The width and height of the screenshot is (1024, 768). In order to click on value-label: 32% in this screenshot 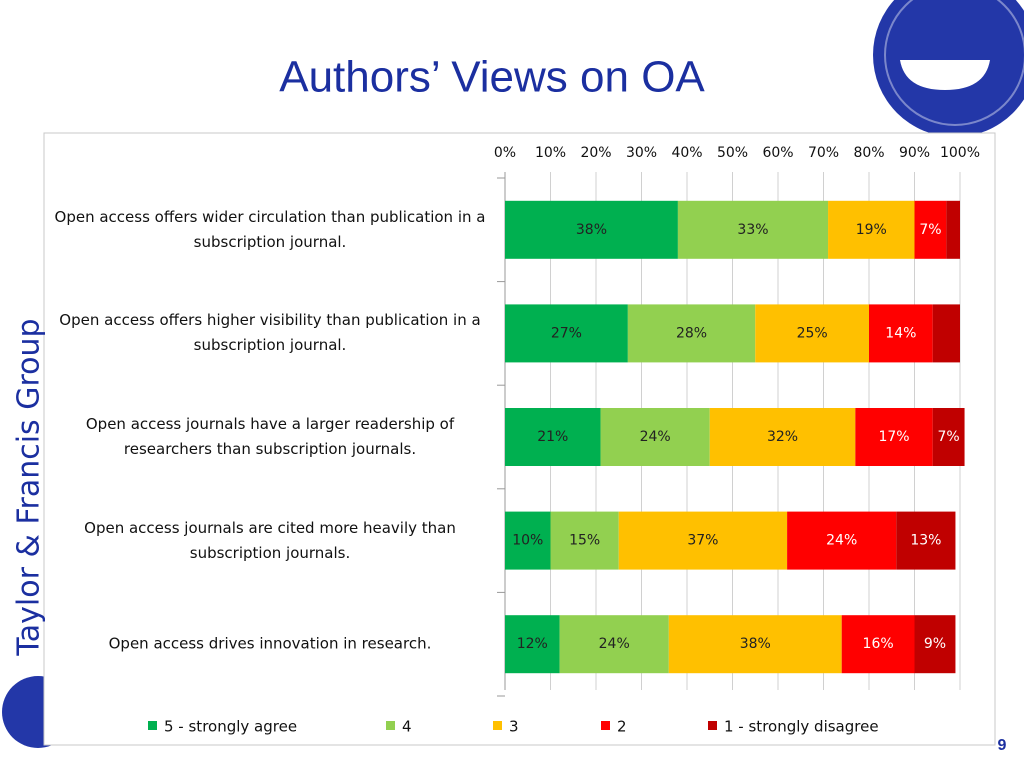, I will do `click(782, 437)`.